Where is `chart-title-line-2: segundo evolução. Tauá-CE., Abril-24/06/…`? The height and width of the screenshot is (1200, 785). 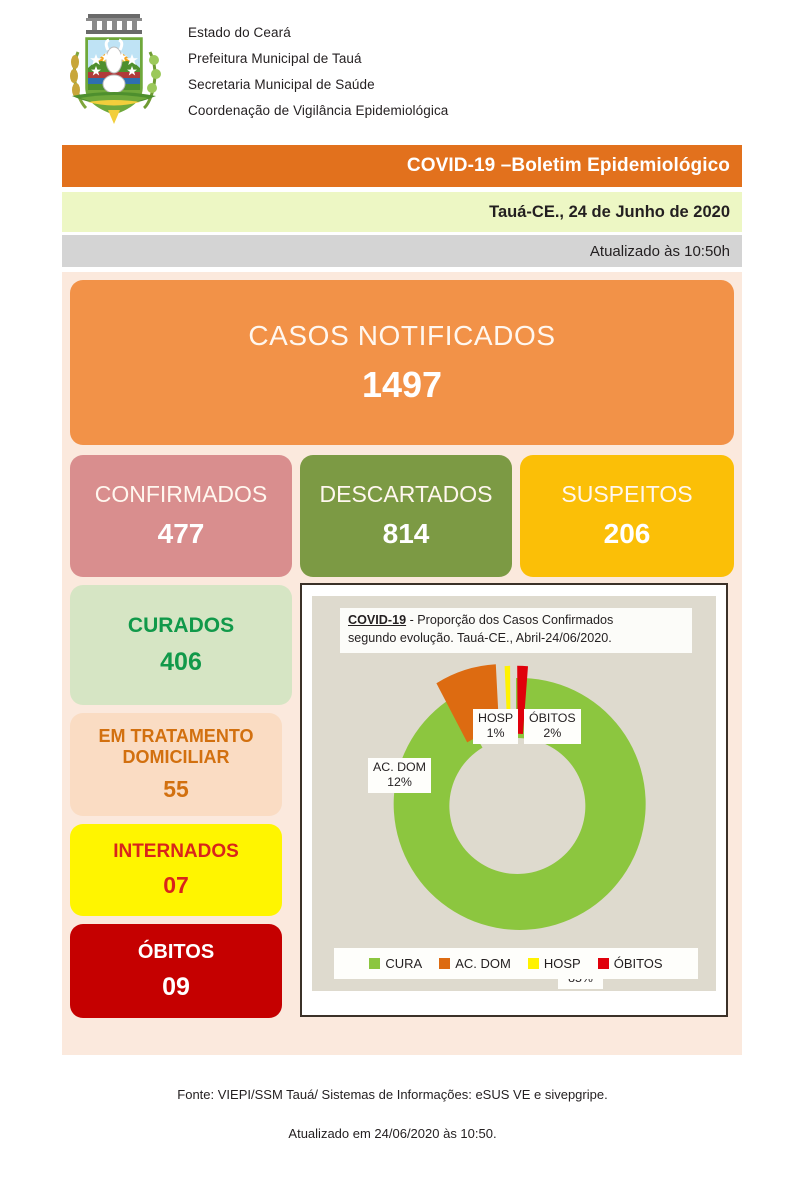 chart-title-line-2: segundo evolução. Tauá-CE., Abril-24/06/… is located at coordinates (480, 637).